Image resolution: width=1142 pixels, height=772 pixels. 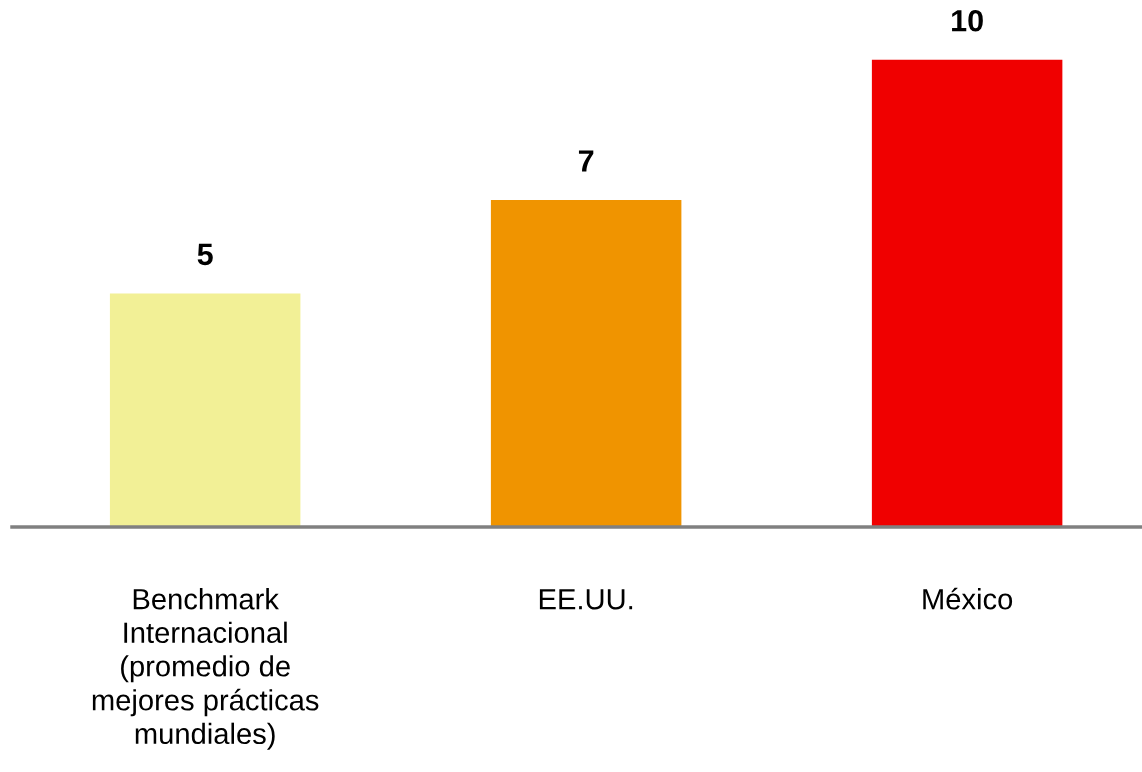 I want to click on x-tick-label: Benchmark Internacional (promedio de mejores prácticas mundiales), so click(x=205, y=669).